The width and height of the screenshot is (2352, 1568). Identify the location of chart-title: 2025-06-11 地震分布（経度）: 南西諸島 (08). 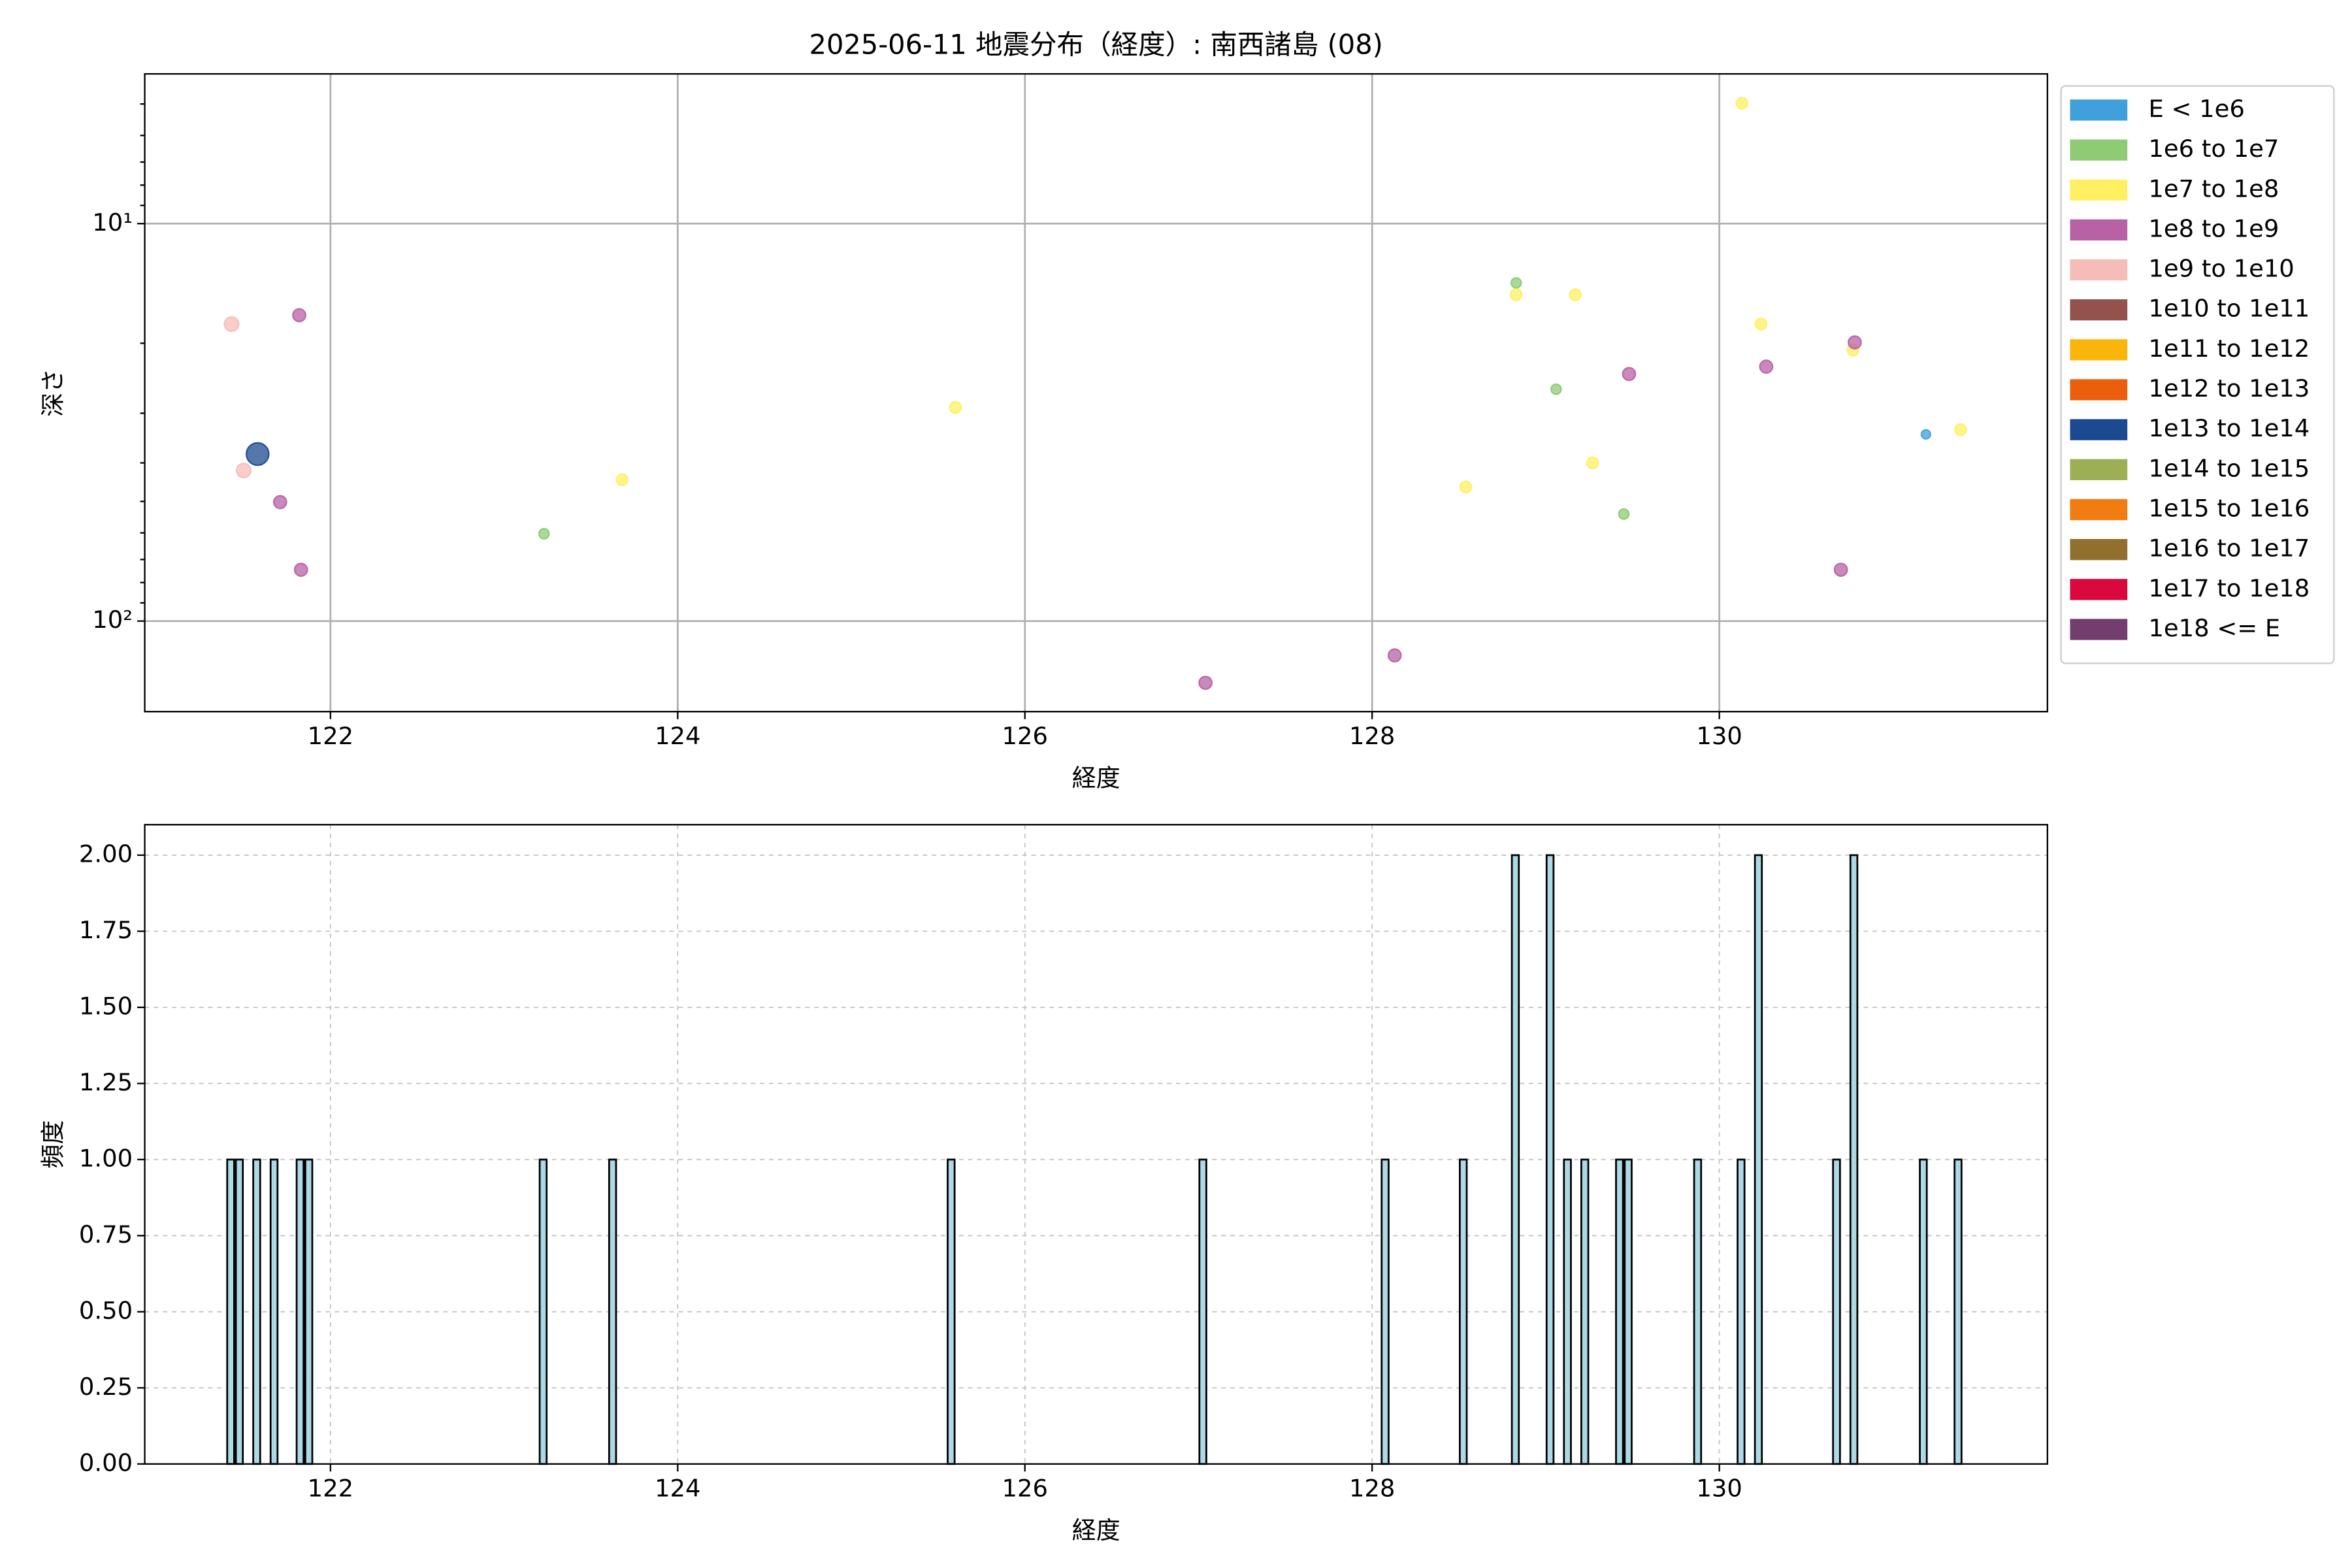
(1096, 45).